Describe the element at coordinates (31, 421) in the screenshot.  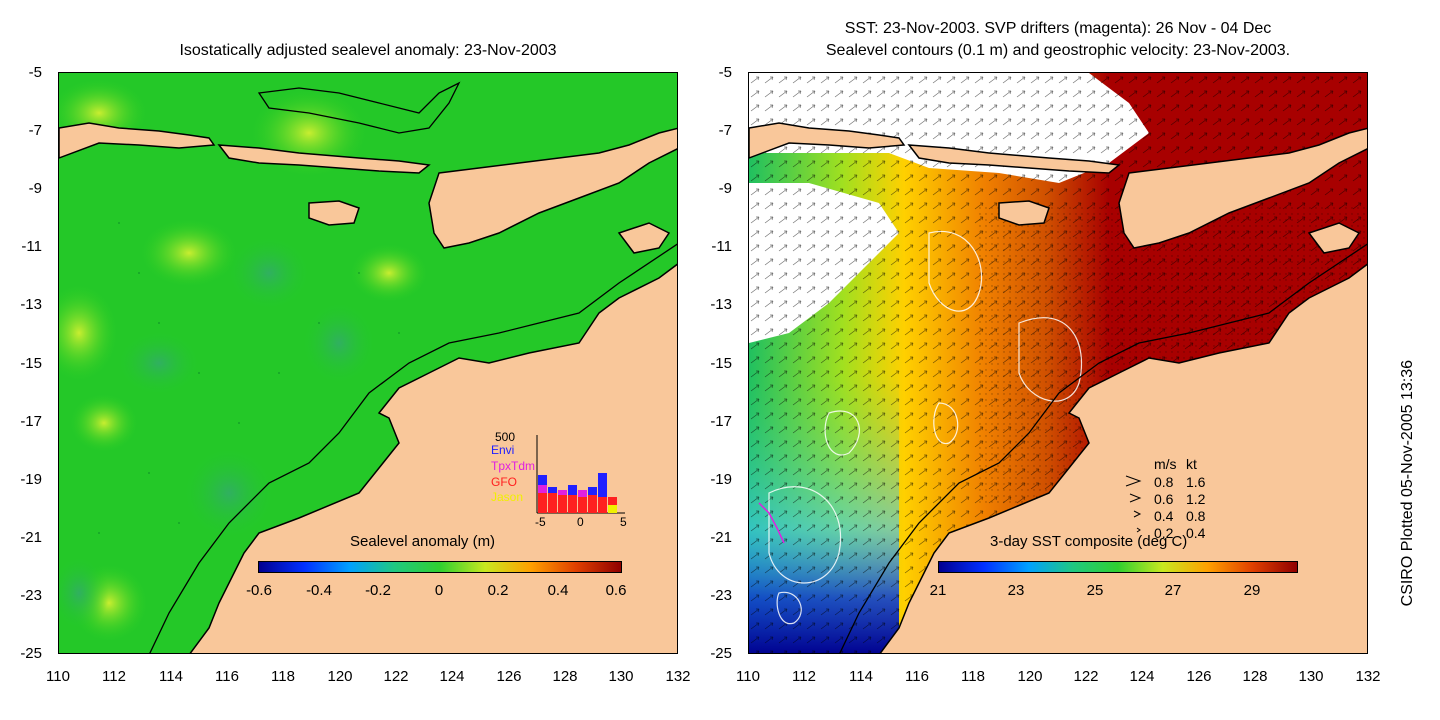
I see `left-ytick: -17` at that location.